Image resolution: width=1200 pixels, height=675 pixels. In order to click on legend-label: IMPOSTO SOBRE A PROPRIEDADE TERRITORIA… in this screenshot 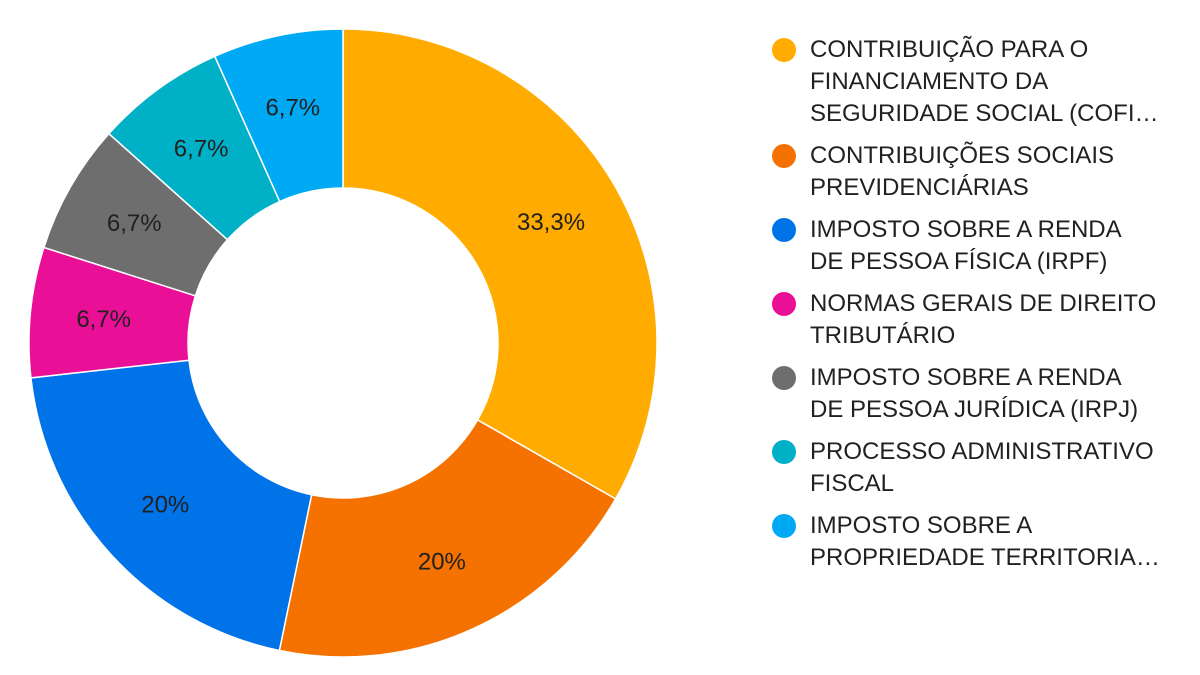, I will do `click(985, 541)`.